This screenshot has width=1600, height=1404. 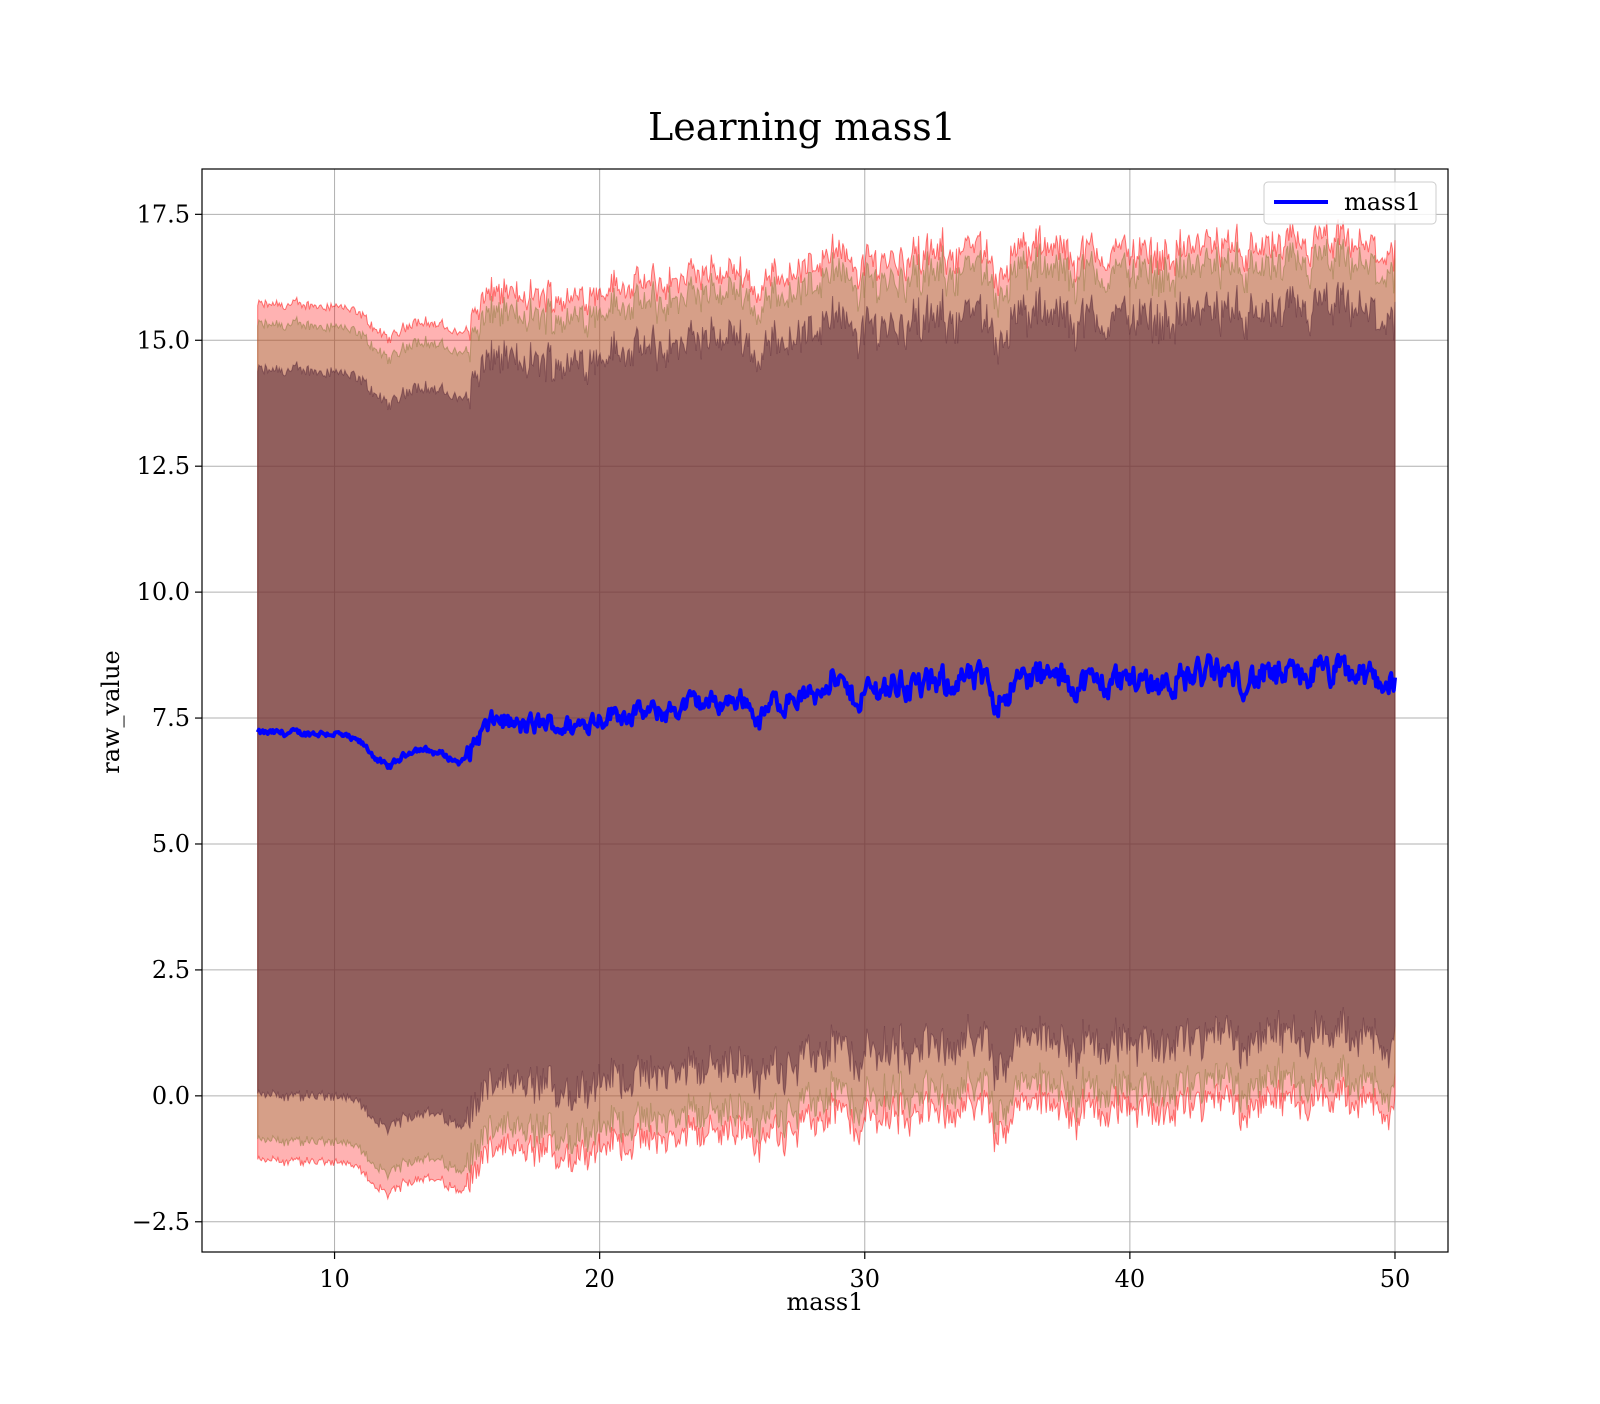 What do you see at coordinates (163, 340) in the screenshot?
I see `y-tick-label: 15.0` at bounding box center [163, 340].